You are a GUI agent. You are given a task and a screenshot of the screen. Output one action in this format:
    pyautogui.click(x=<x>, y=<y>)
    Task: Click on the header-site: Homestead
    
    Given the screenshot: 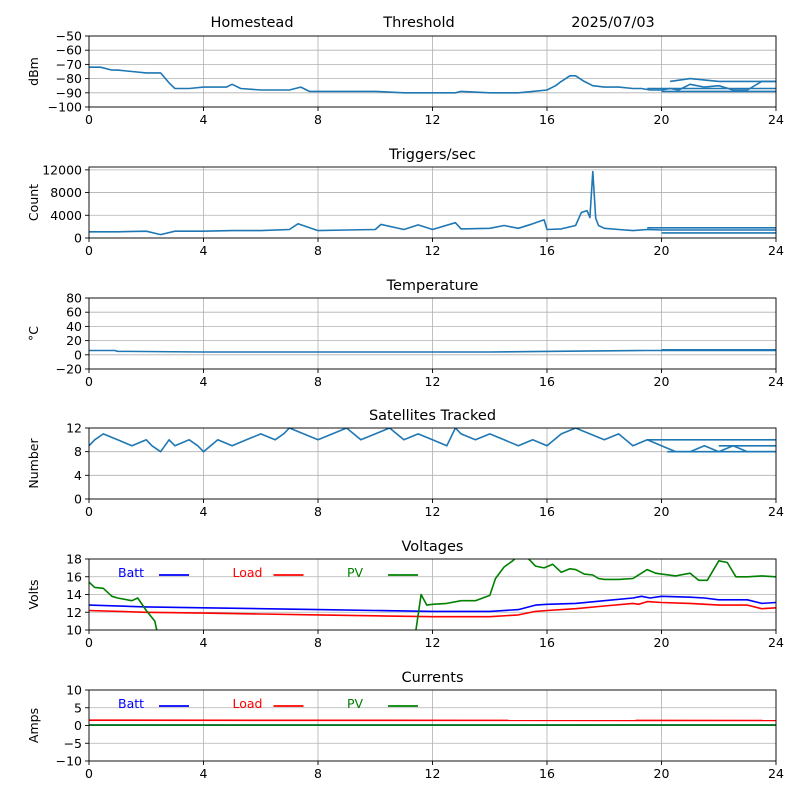 What is the action you would take?
    pyautogui.click(x=251, y=23)
    